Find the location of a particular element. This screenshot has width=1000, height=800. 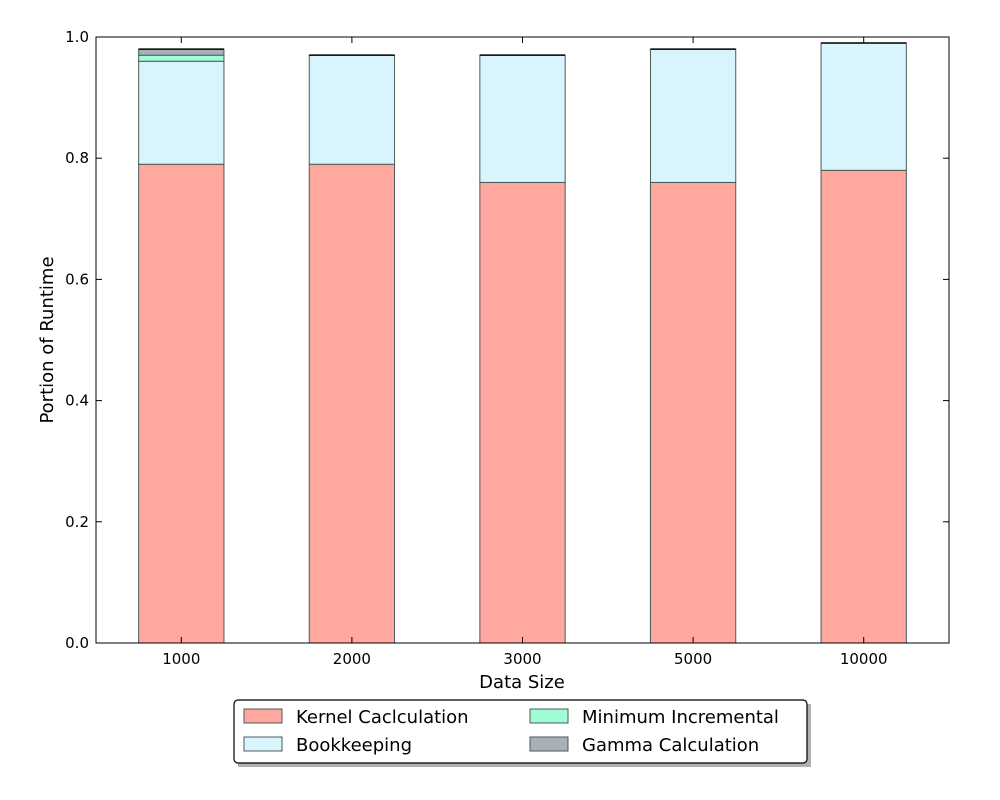

y-tick-label-0.0: 0.0 is located at coordinates (77, 643).